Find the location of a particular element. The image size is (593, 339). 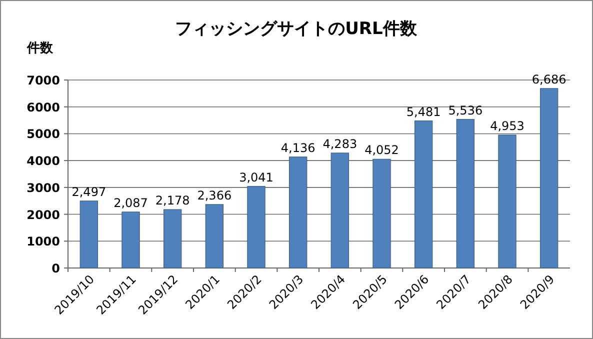

data-label: 4,052 is located at coordinates (381, 150).